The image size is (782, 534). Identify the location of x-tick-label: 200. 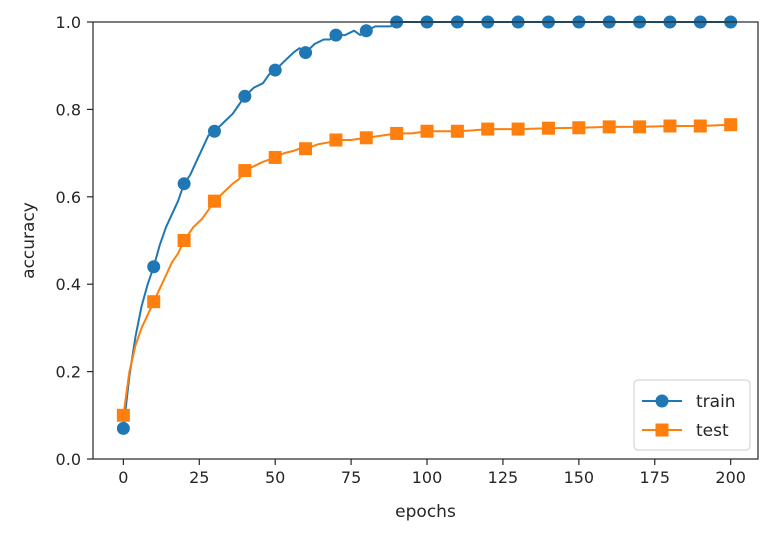
(730, 477).